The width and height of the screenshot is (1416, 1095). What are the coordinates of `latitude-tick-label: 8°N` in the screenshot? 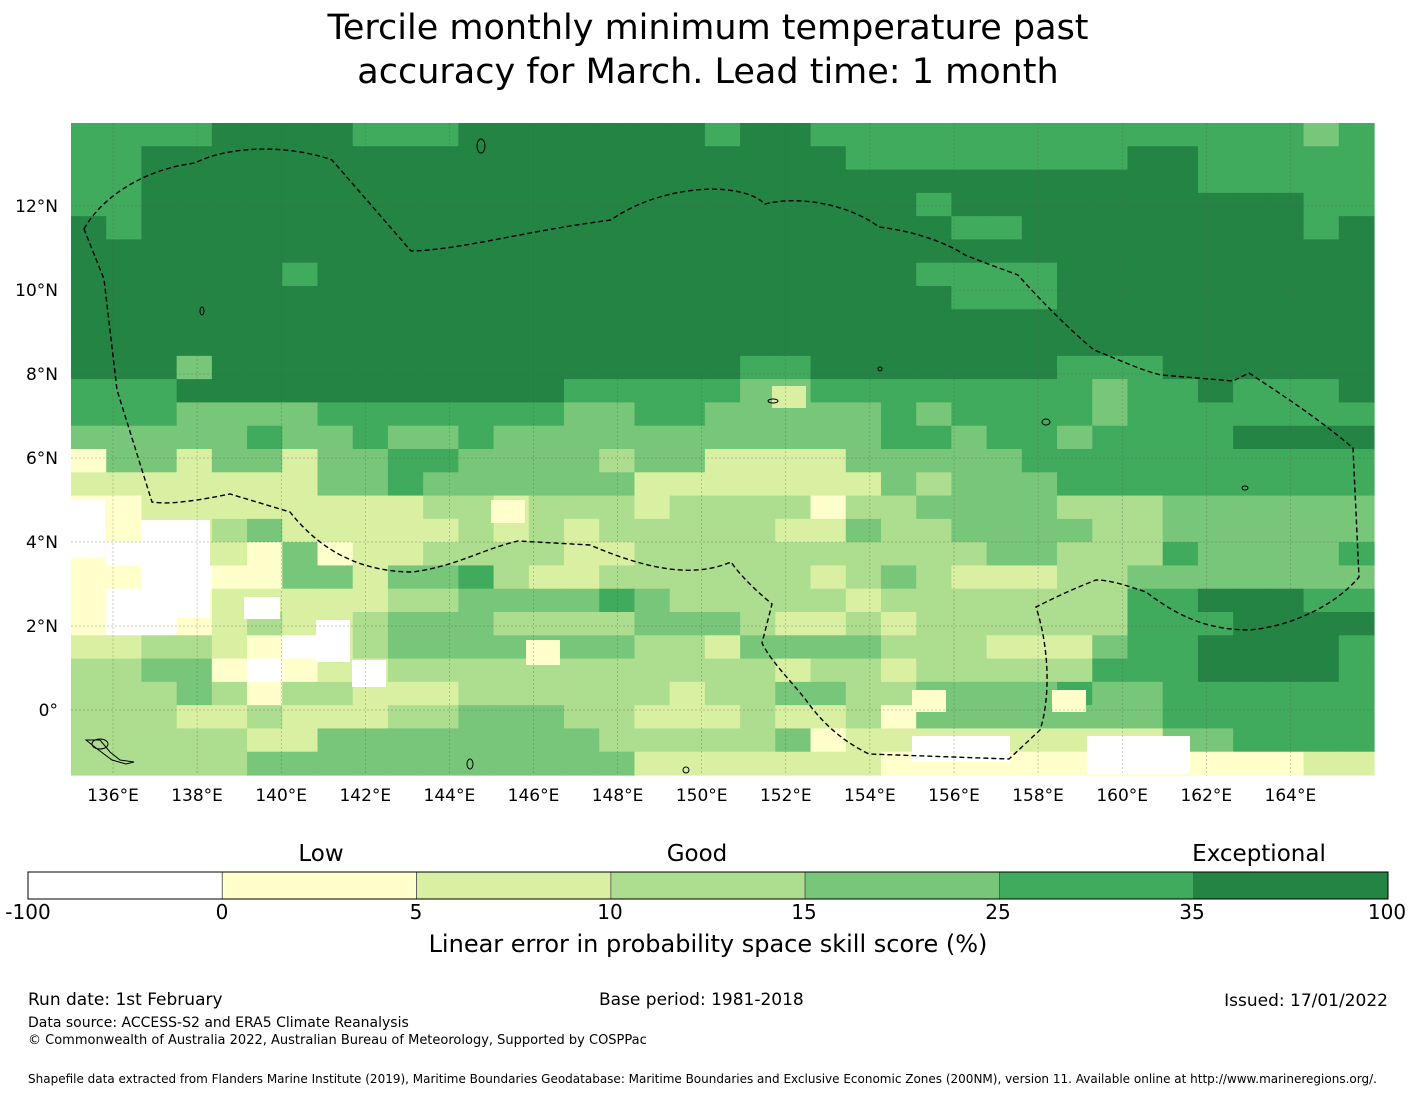 It's located at (42, 375).